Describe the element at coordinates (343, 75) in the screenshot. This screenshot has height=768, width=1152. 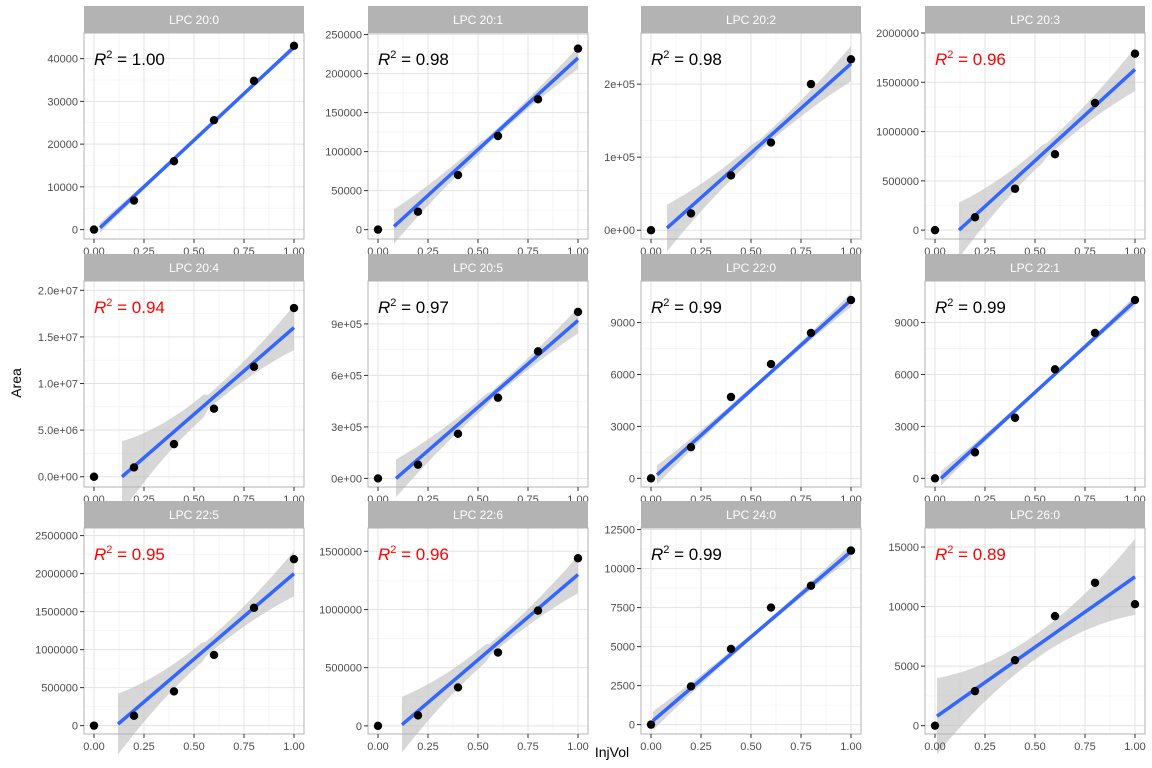
I see `y-tick-label: 200000` at that location.